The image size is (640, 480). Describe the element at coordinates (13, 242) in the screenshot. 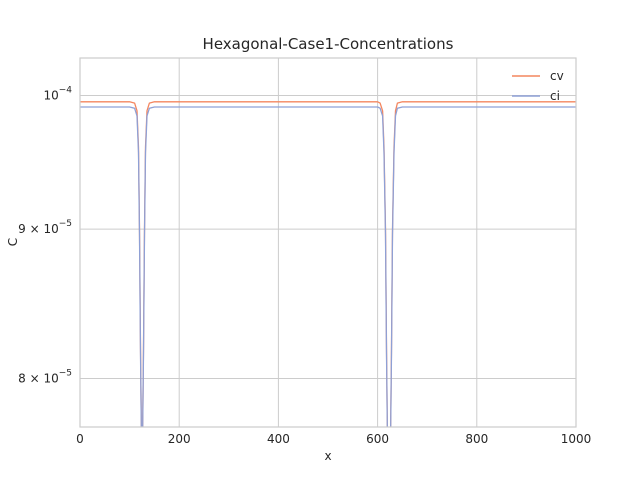

I see `y-axis-label: C` at that location.